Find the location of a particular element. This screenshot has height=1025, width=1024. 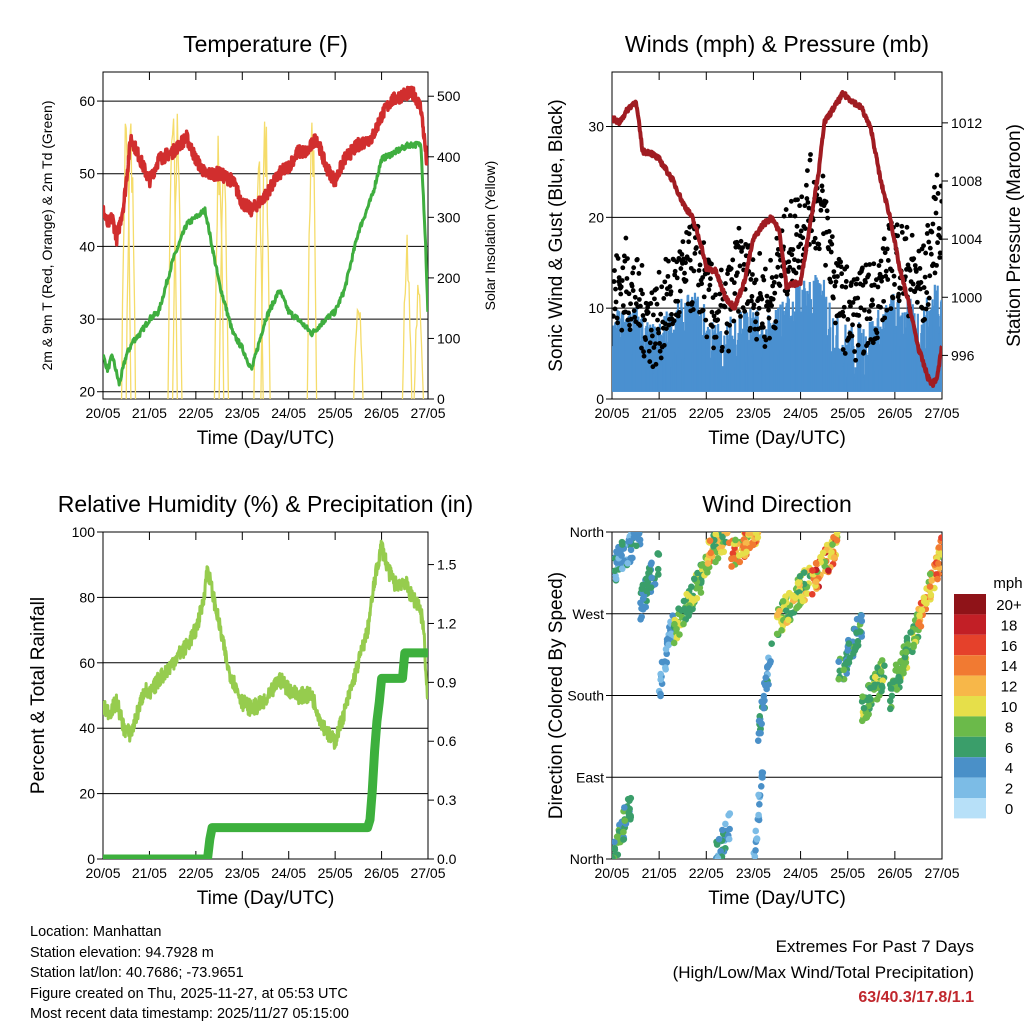

extremes-title: Extremes For Past 7 Days is located at coordinates (874, 946).